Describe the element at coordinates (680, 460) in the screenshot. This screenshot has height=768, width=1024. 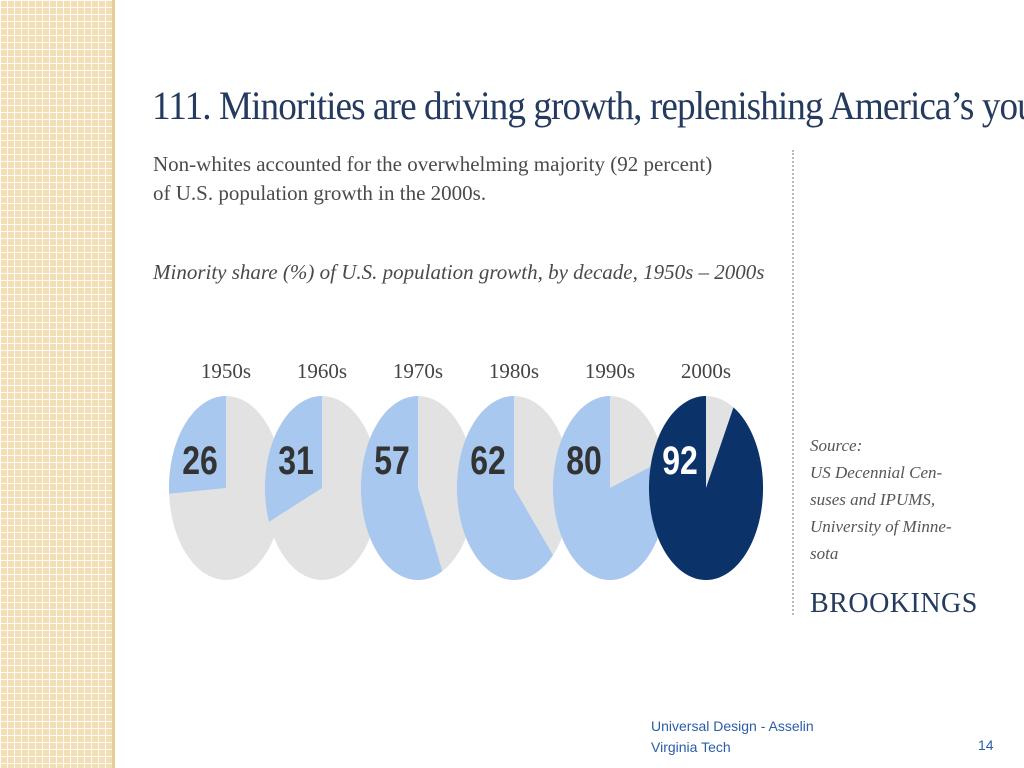
I see `pie-value-label: 92` at that location.